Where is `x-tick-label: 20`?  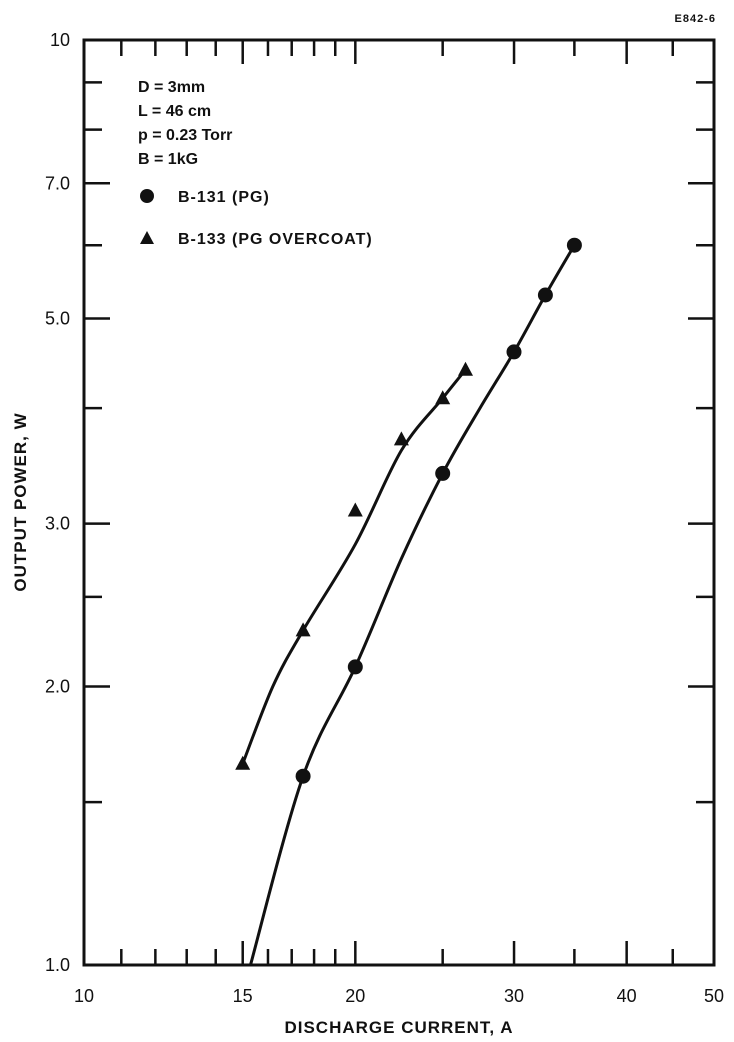
x-tick-label: 20 is located at coordinates (355, 996).